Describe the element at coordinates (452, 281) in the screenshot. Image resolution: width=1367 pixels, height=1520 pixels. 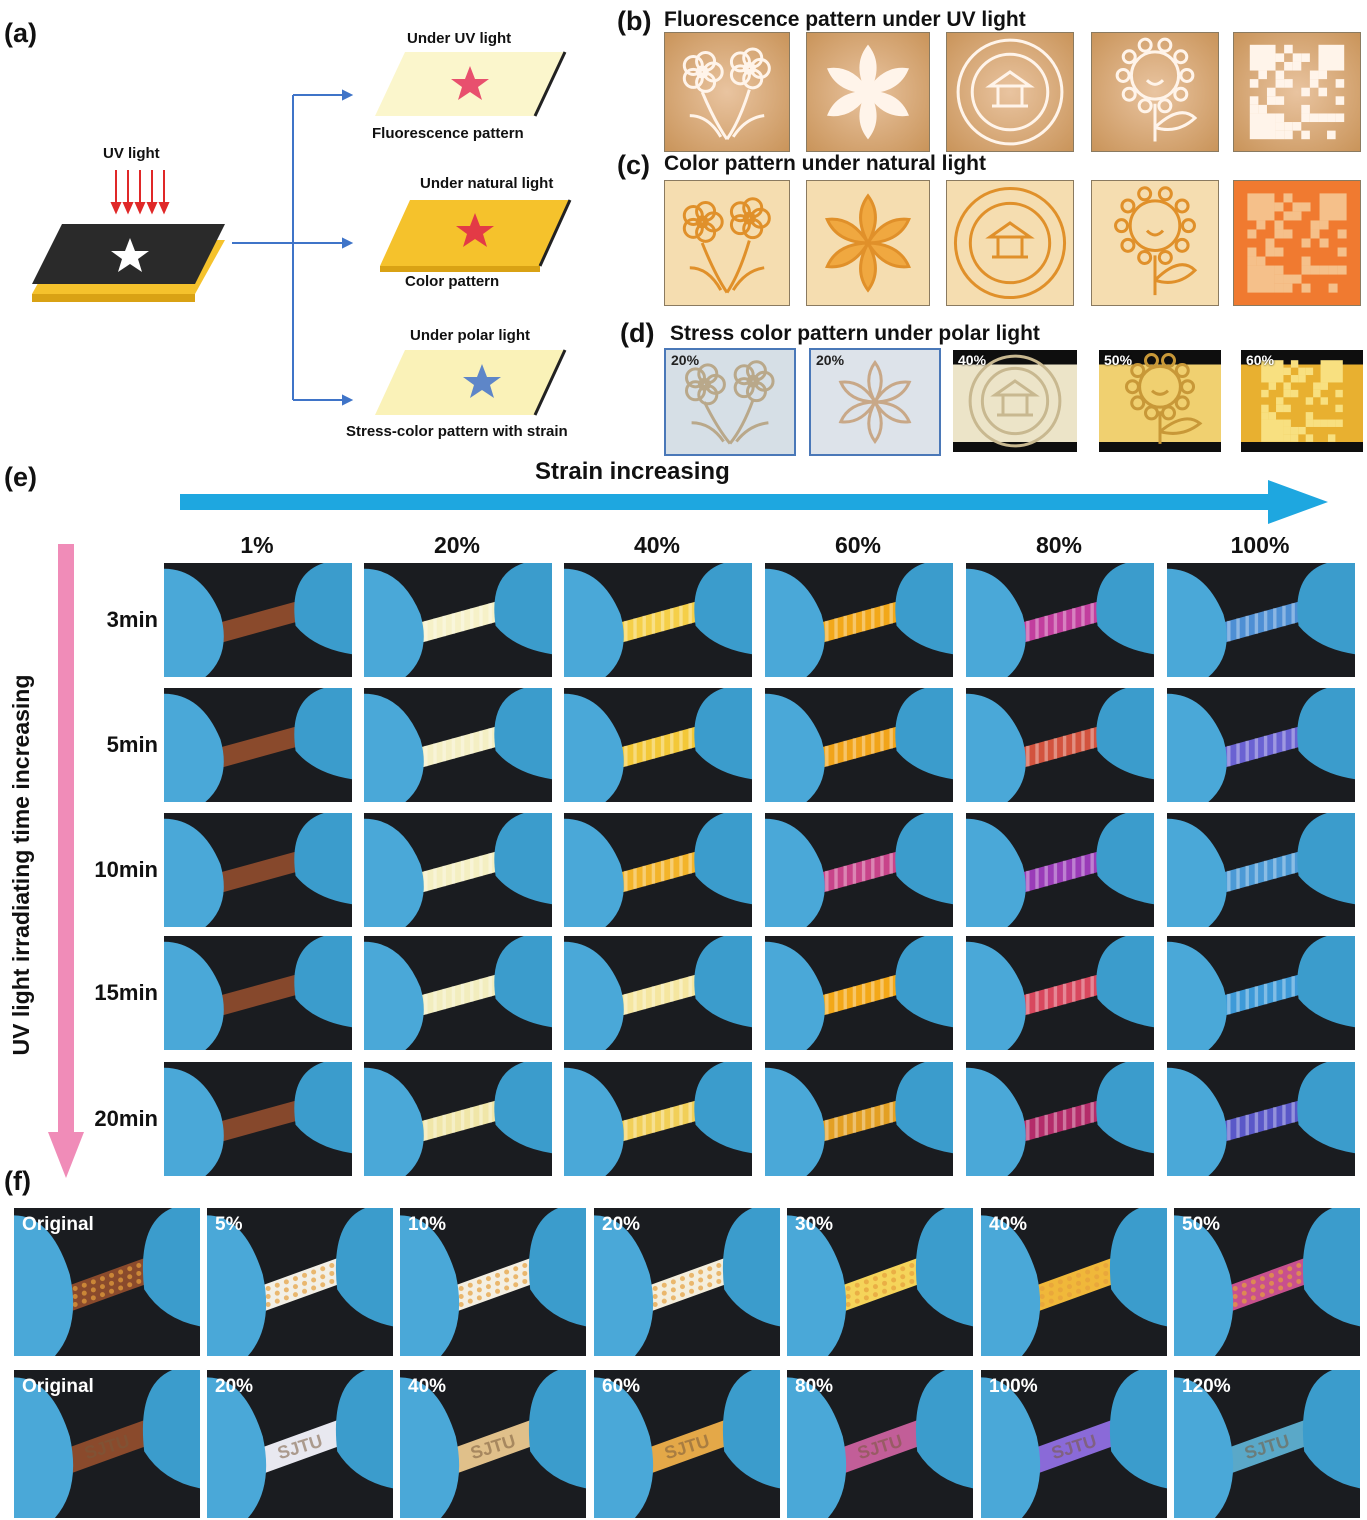
I see `natural-plate-bottom-label: Color pattern` at that location.